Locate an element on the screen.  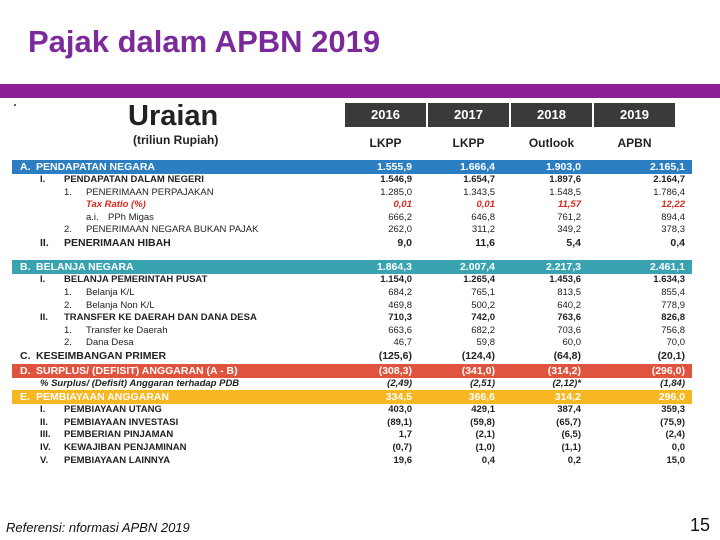
row-value-2019: 70,0 is located at coordinates (676, 343).